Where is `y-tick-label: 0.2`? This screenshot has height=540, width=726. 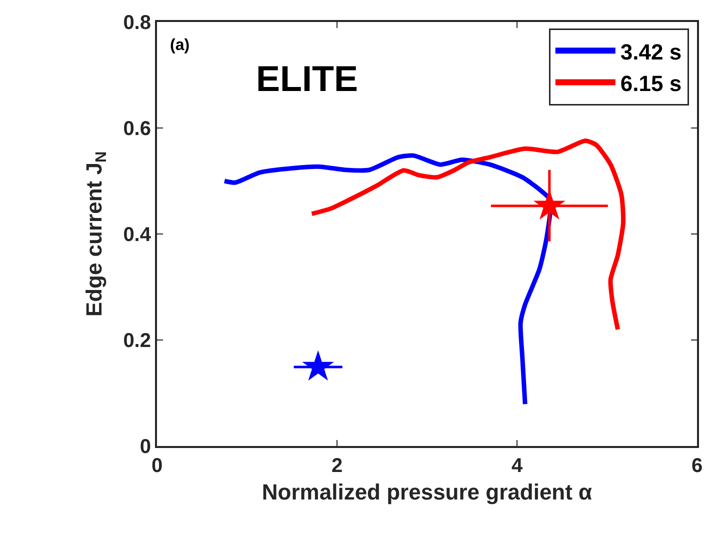 y-tick-label: 0.2 is located at coordinates (137, 341).